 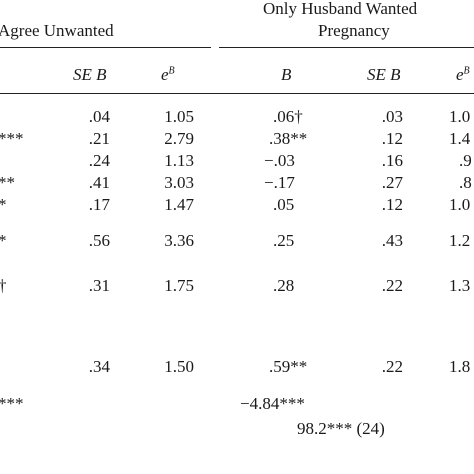 What do you see at coordinates (460, 138) in the screenshot?
I see `row-2-eb-2: 1.4` at bounding box center [460, 138].